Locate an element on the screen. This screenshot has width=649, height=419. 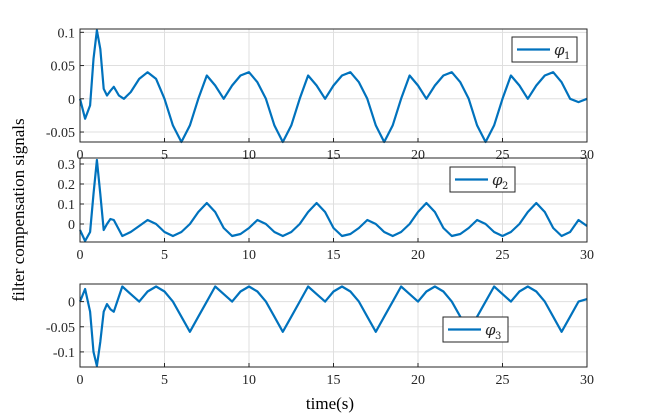
y-tick-label: 0.2 is located at coordinates (67, 185).